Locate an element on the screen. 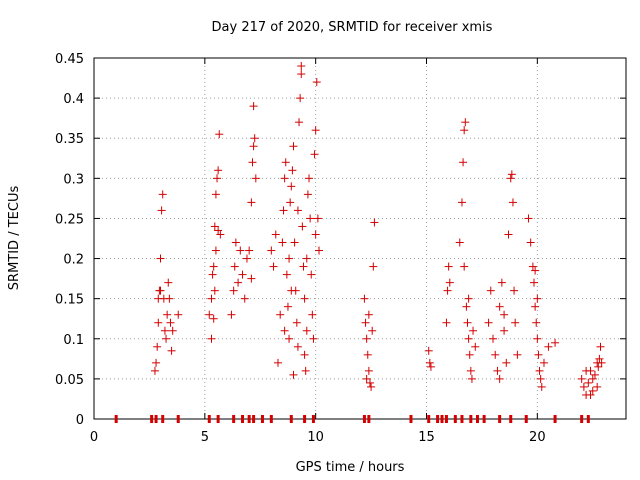 The height and width of the screenshot is (480, 640). x-tick-label: 10 is located at coordinates (315, 437).